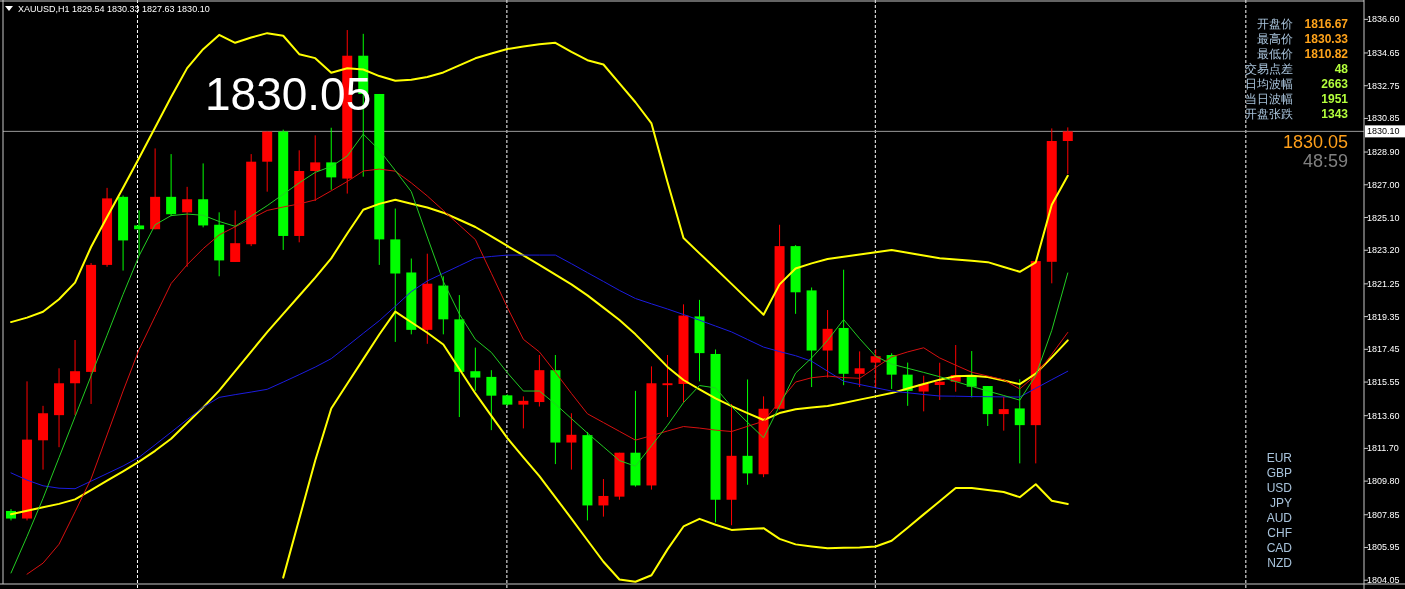 Image resolution: width=1405 pixels, height=589 pixels. Describe the element at coordinates (1275, 54) in the screenshot. I see `annotation: 最低价` at that location.